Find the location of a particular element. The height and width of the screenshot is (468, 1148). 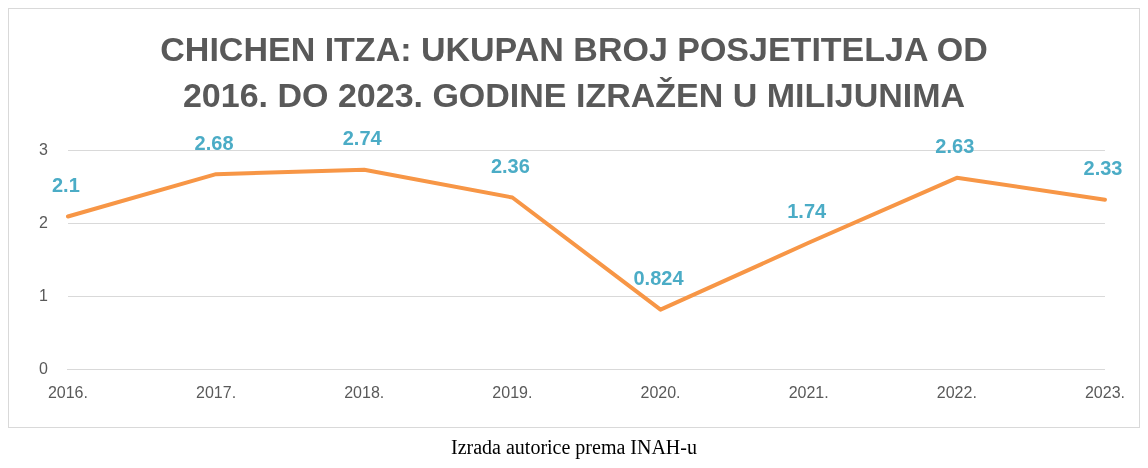

y-tick-label: 2 is located at coordinates (43, 223).